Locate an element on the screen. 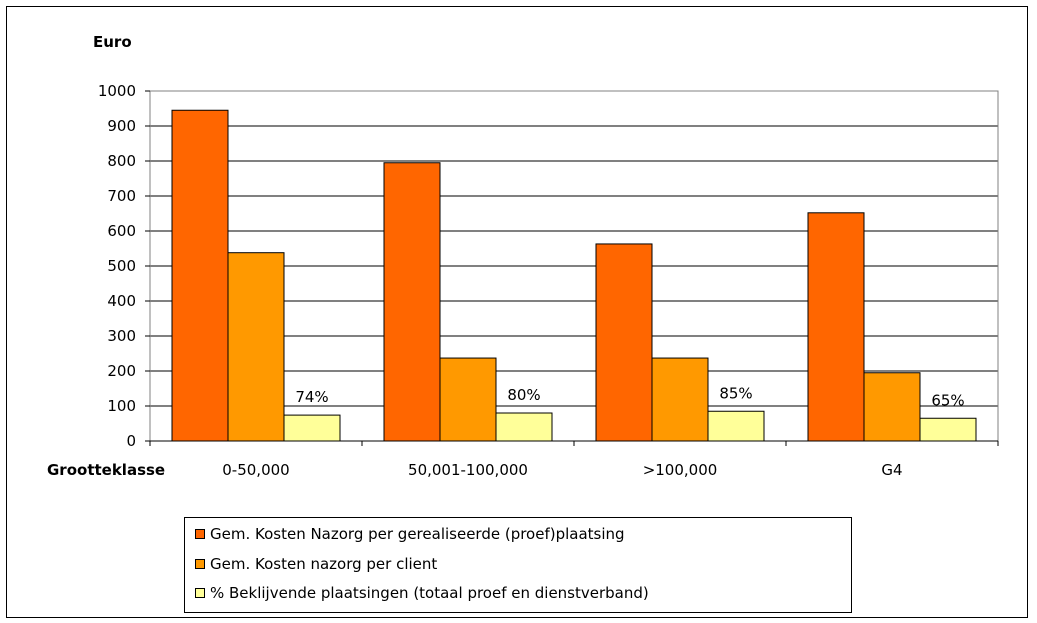 Image resolution: width=1037 pixels, height=623 pixels. y-tick-label: 500 is located at coordinates (121, 266).